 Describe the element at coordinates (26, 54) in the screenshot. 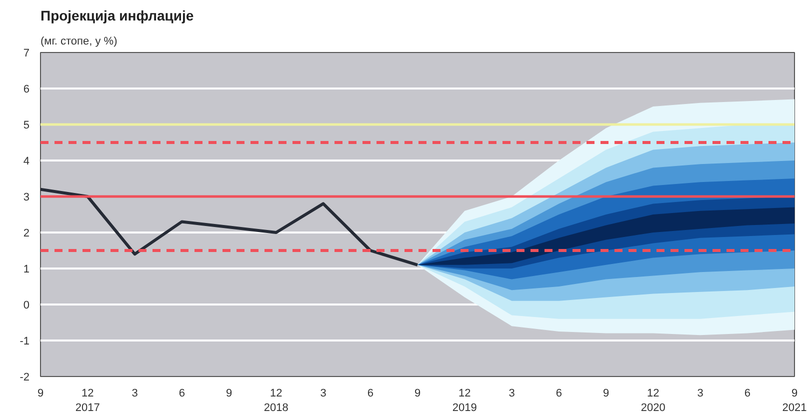

I see `y-tick-label: 7` at that location.